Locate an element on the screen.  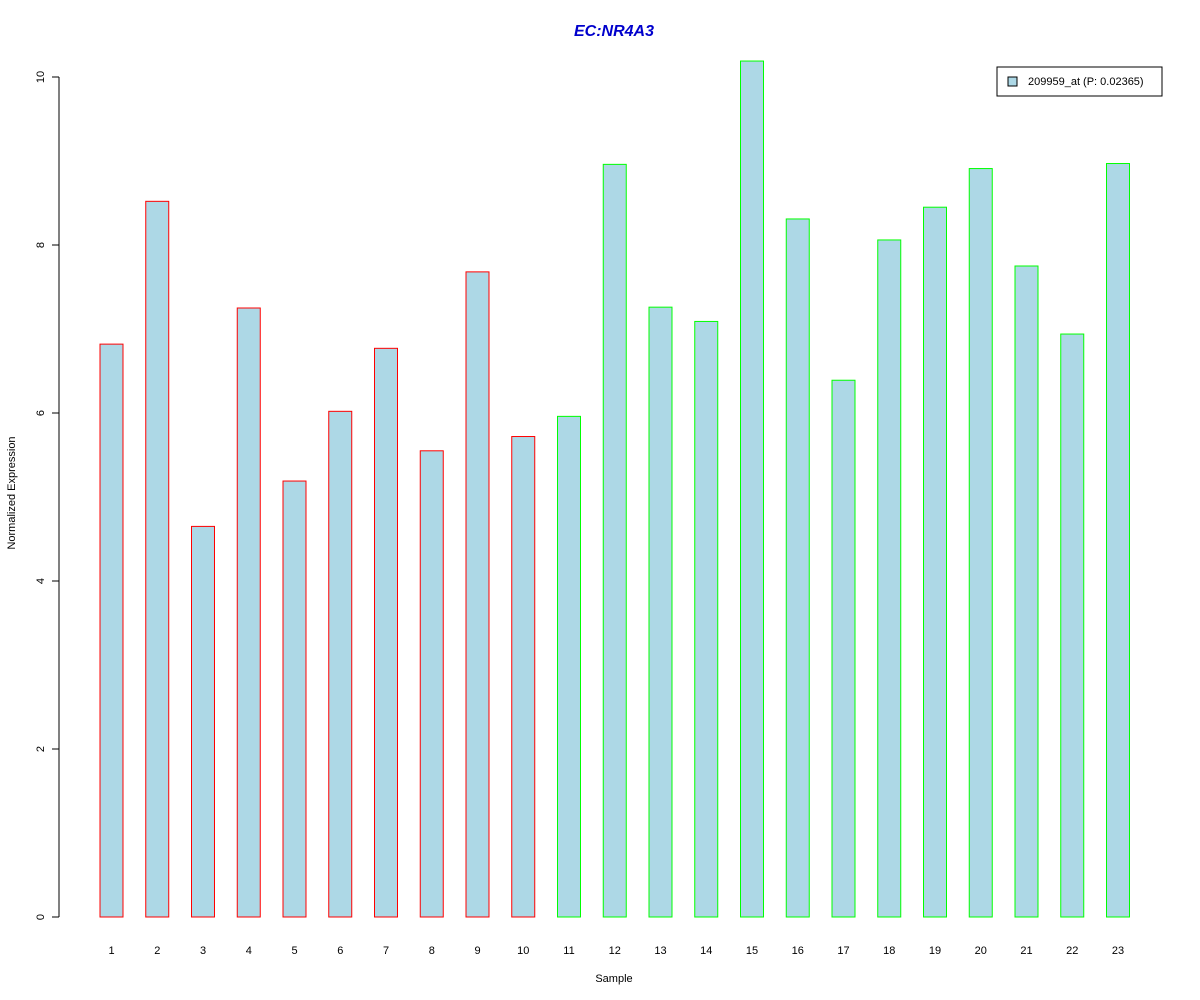
y-tick-label: 0 is located at coordinates (41, 917).